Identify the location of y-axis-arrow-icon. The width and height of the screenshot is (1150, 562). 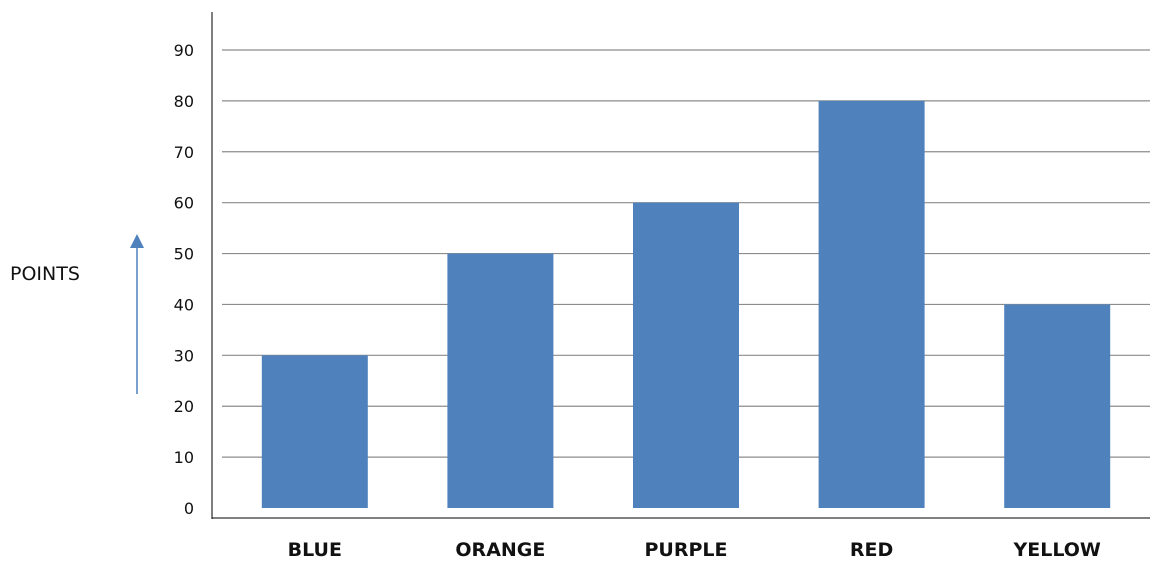
(137, 314).